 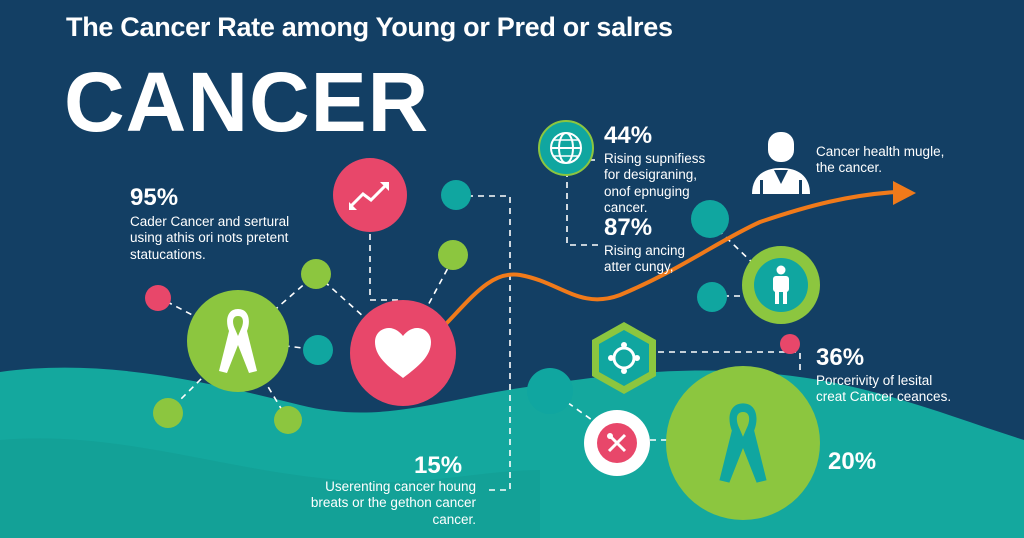 I want to click on figure-icon, so click(x=781, y=284).